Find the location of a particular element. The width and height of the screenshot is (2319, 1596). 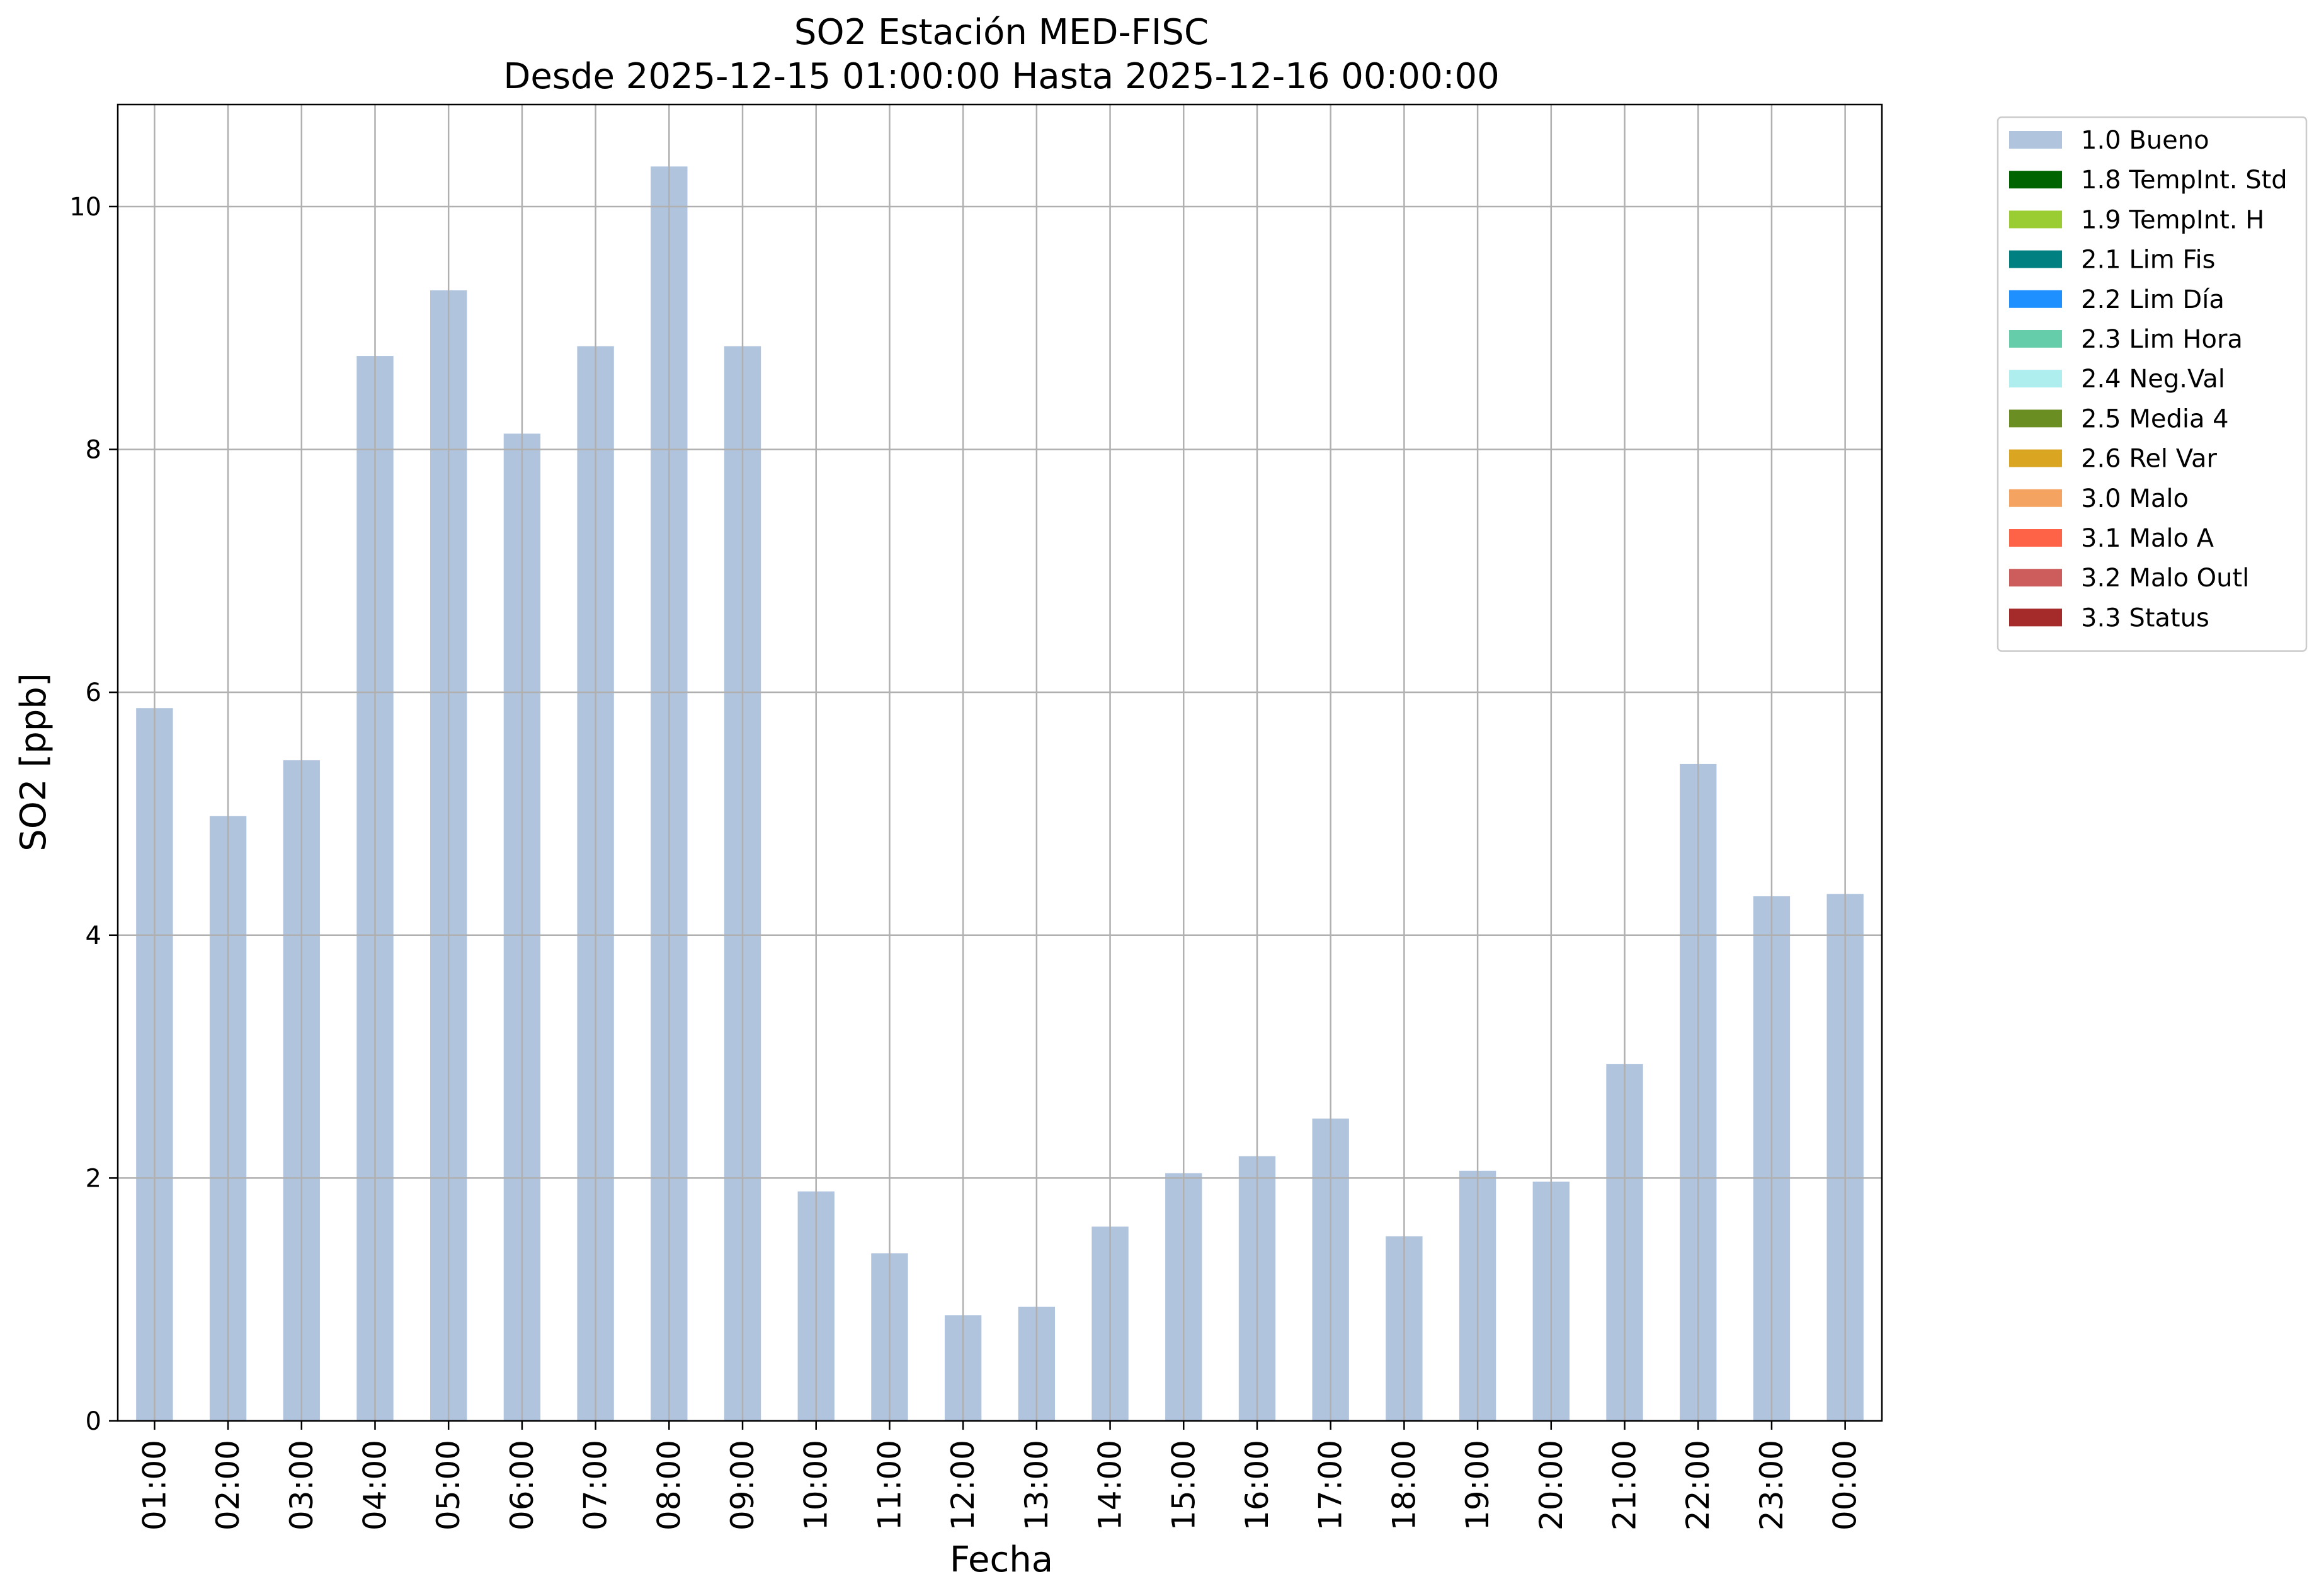

x-tick-label: 14:00 is located at coordinates (1110, 1485).